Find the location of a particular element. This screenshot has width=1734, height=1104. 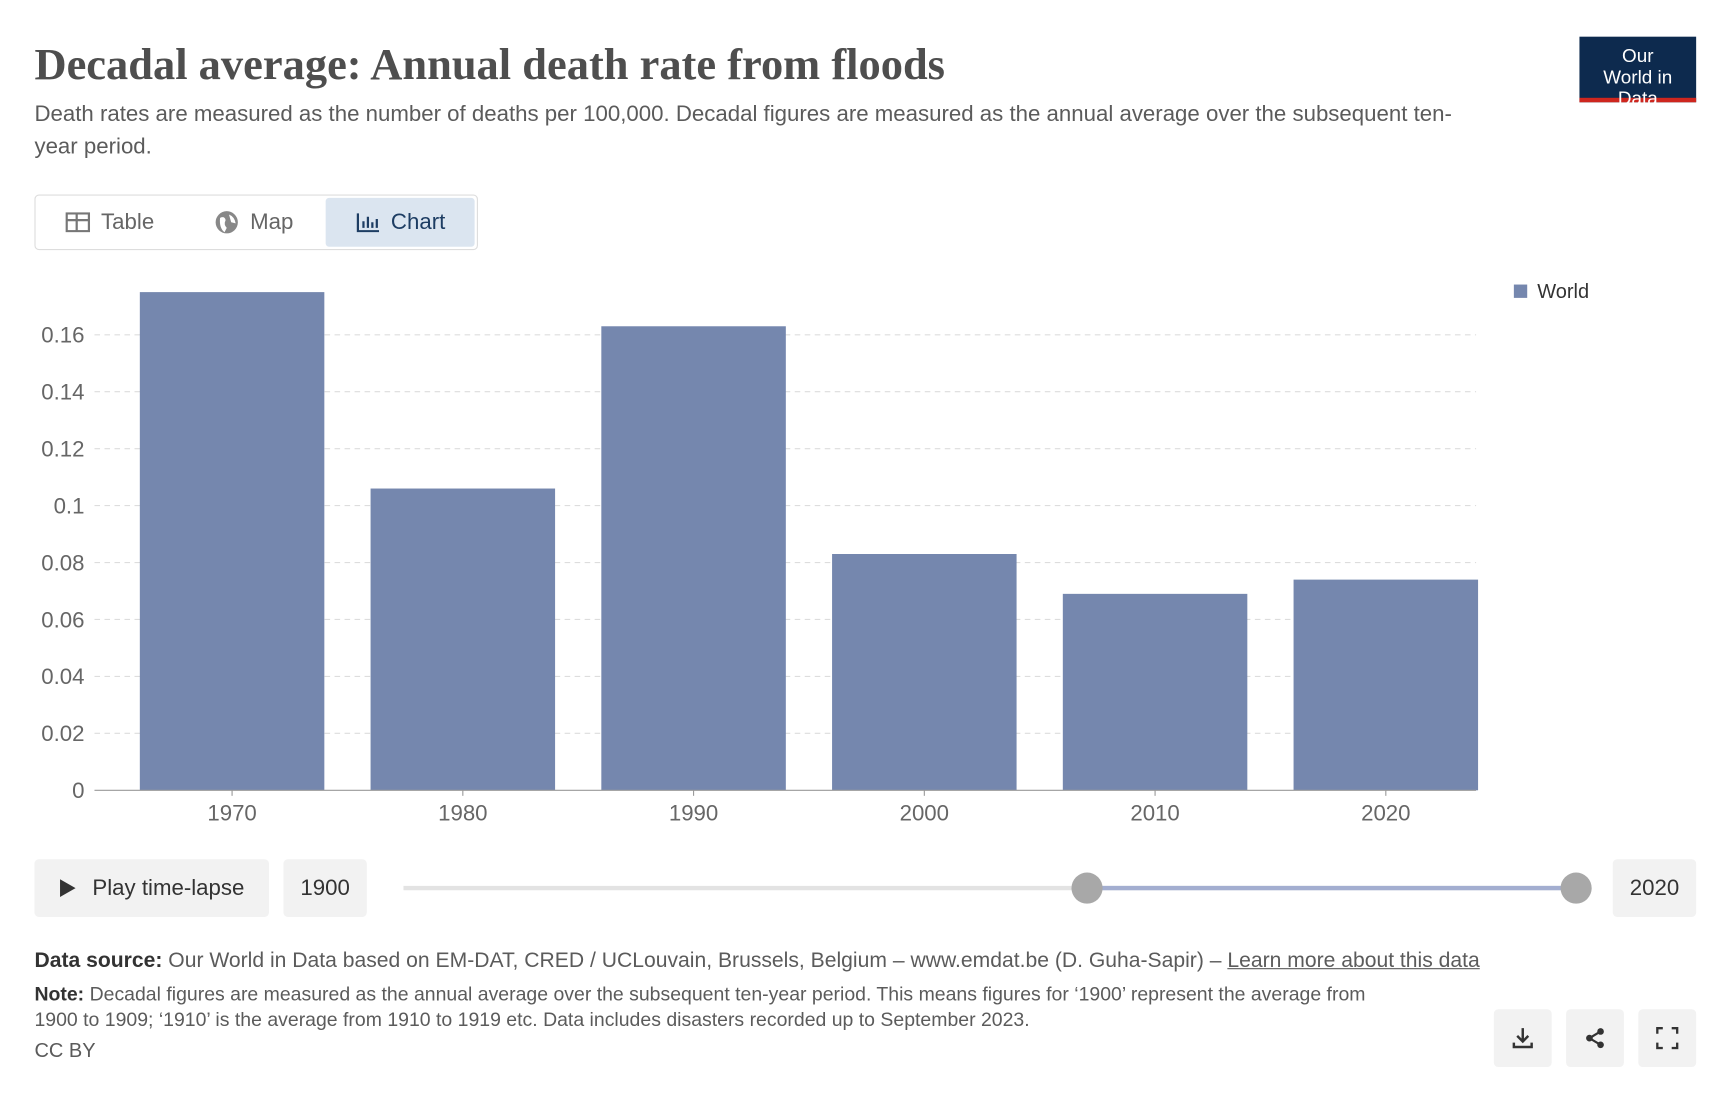

tab-bar: Table Map Chart is located at coordinates (256, 222).